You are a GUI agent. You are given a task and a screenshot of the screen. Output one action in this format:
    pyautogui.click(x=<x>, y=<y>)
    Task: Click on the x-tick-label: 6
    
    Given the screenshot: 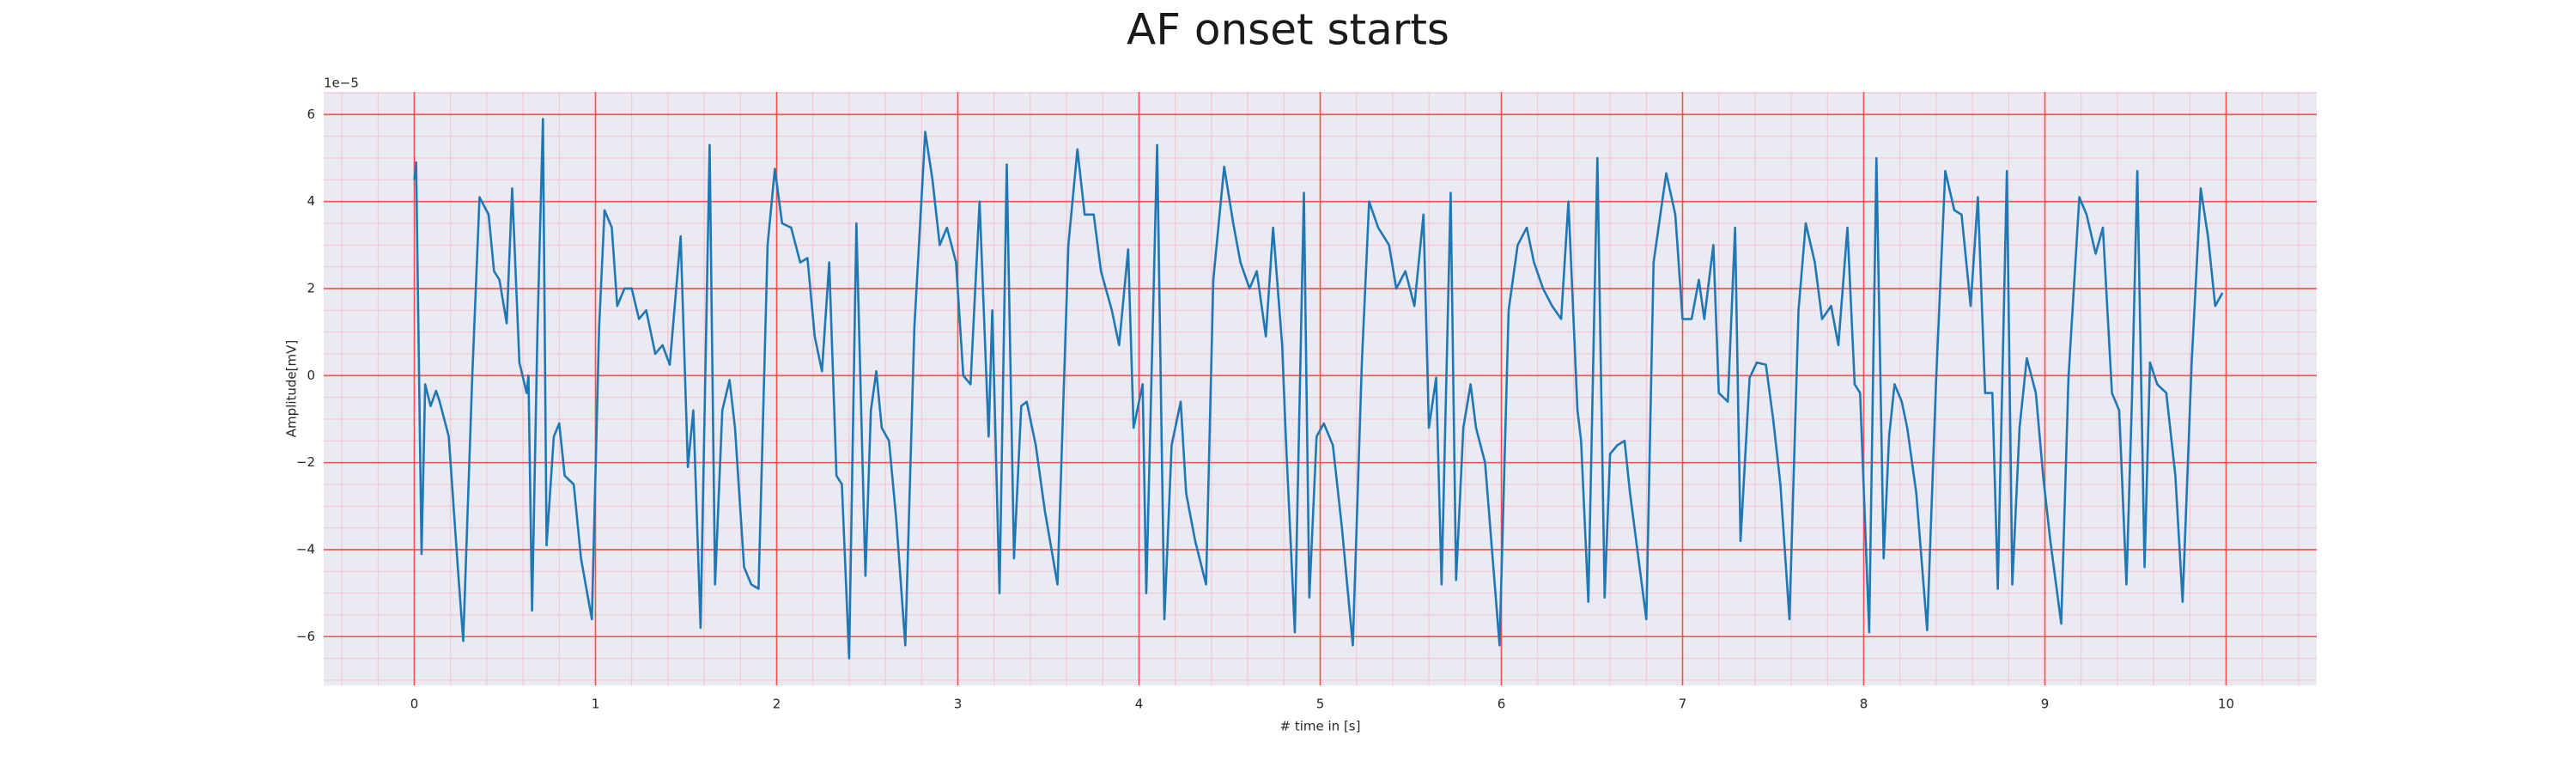 What is the action you would take?
    pyautogui.click(x=1502, y=704)
    